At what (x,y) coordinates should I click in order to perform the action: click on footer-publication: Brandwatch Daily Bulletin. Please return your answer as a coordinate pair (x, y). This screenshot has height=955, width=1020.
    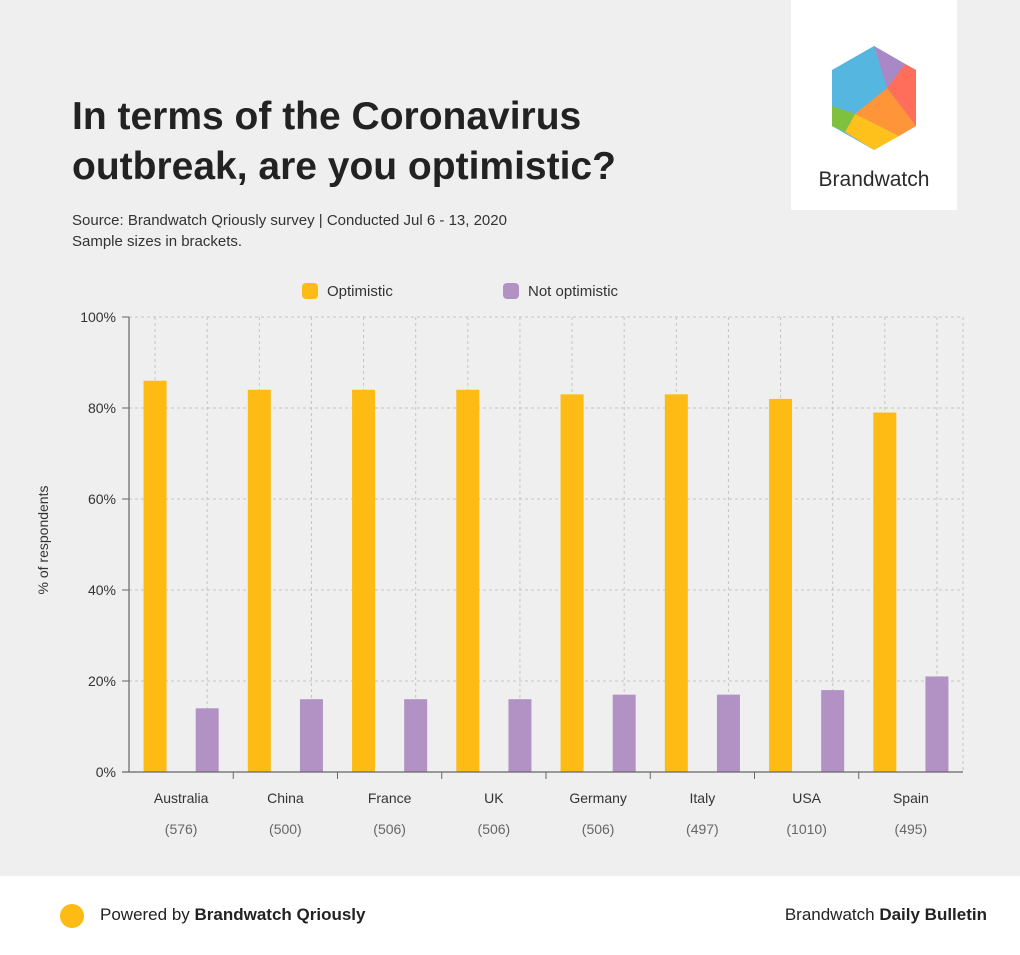
    Looking at the image, I should click on (886, 915).